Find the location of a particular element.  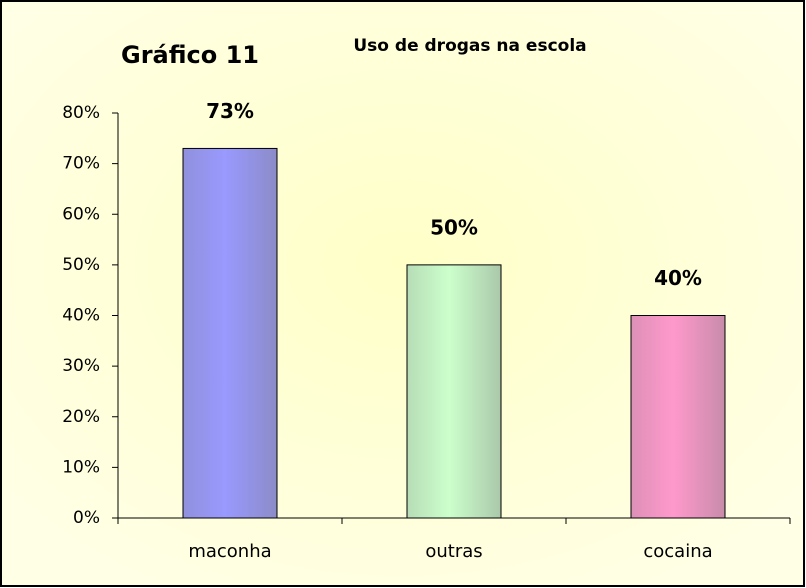

y-tick-label: 80% is located at coordinates (81, 113).